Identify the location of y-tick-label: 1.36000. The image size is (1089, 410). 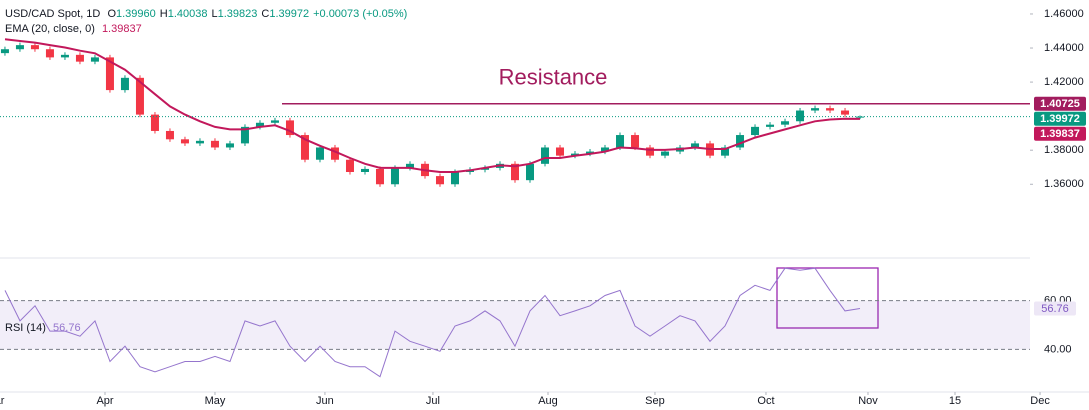
(1064, 184).